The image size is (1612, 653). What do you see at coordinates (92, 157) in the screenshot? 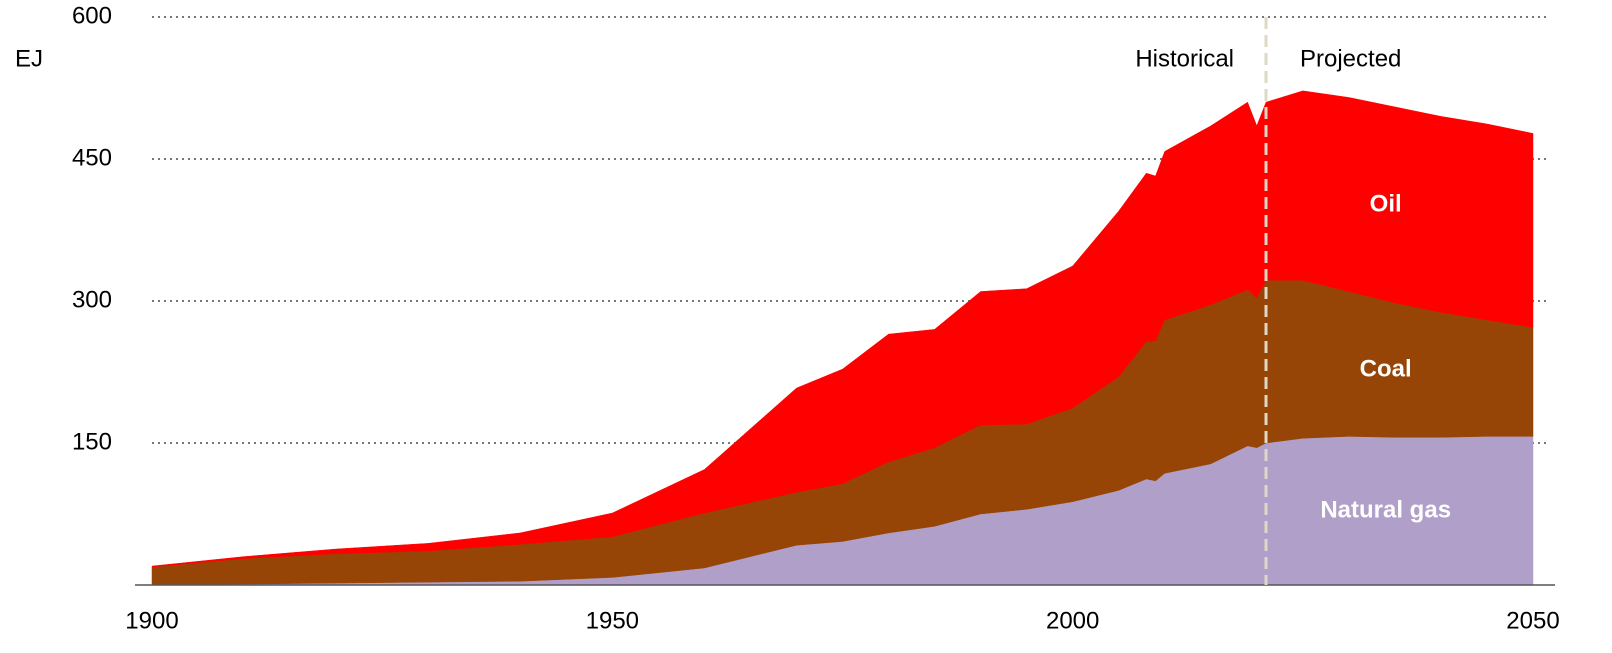
I see `y-tick-label: 450` at bounding box center [92, 157].